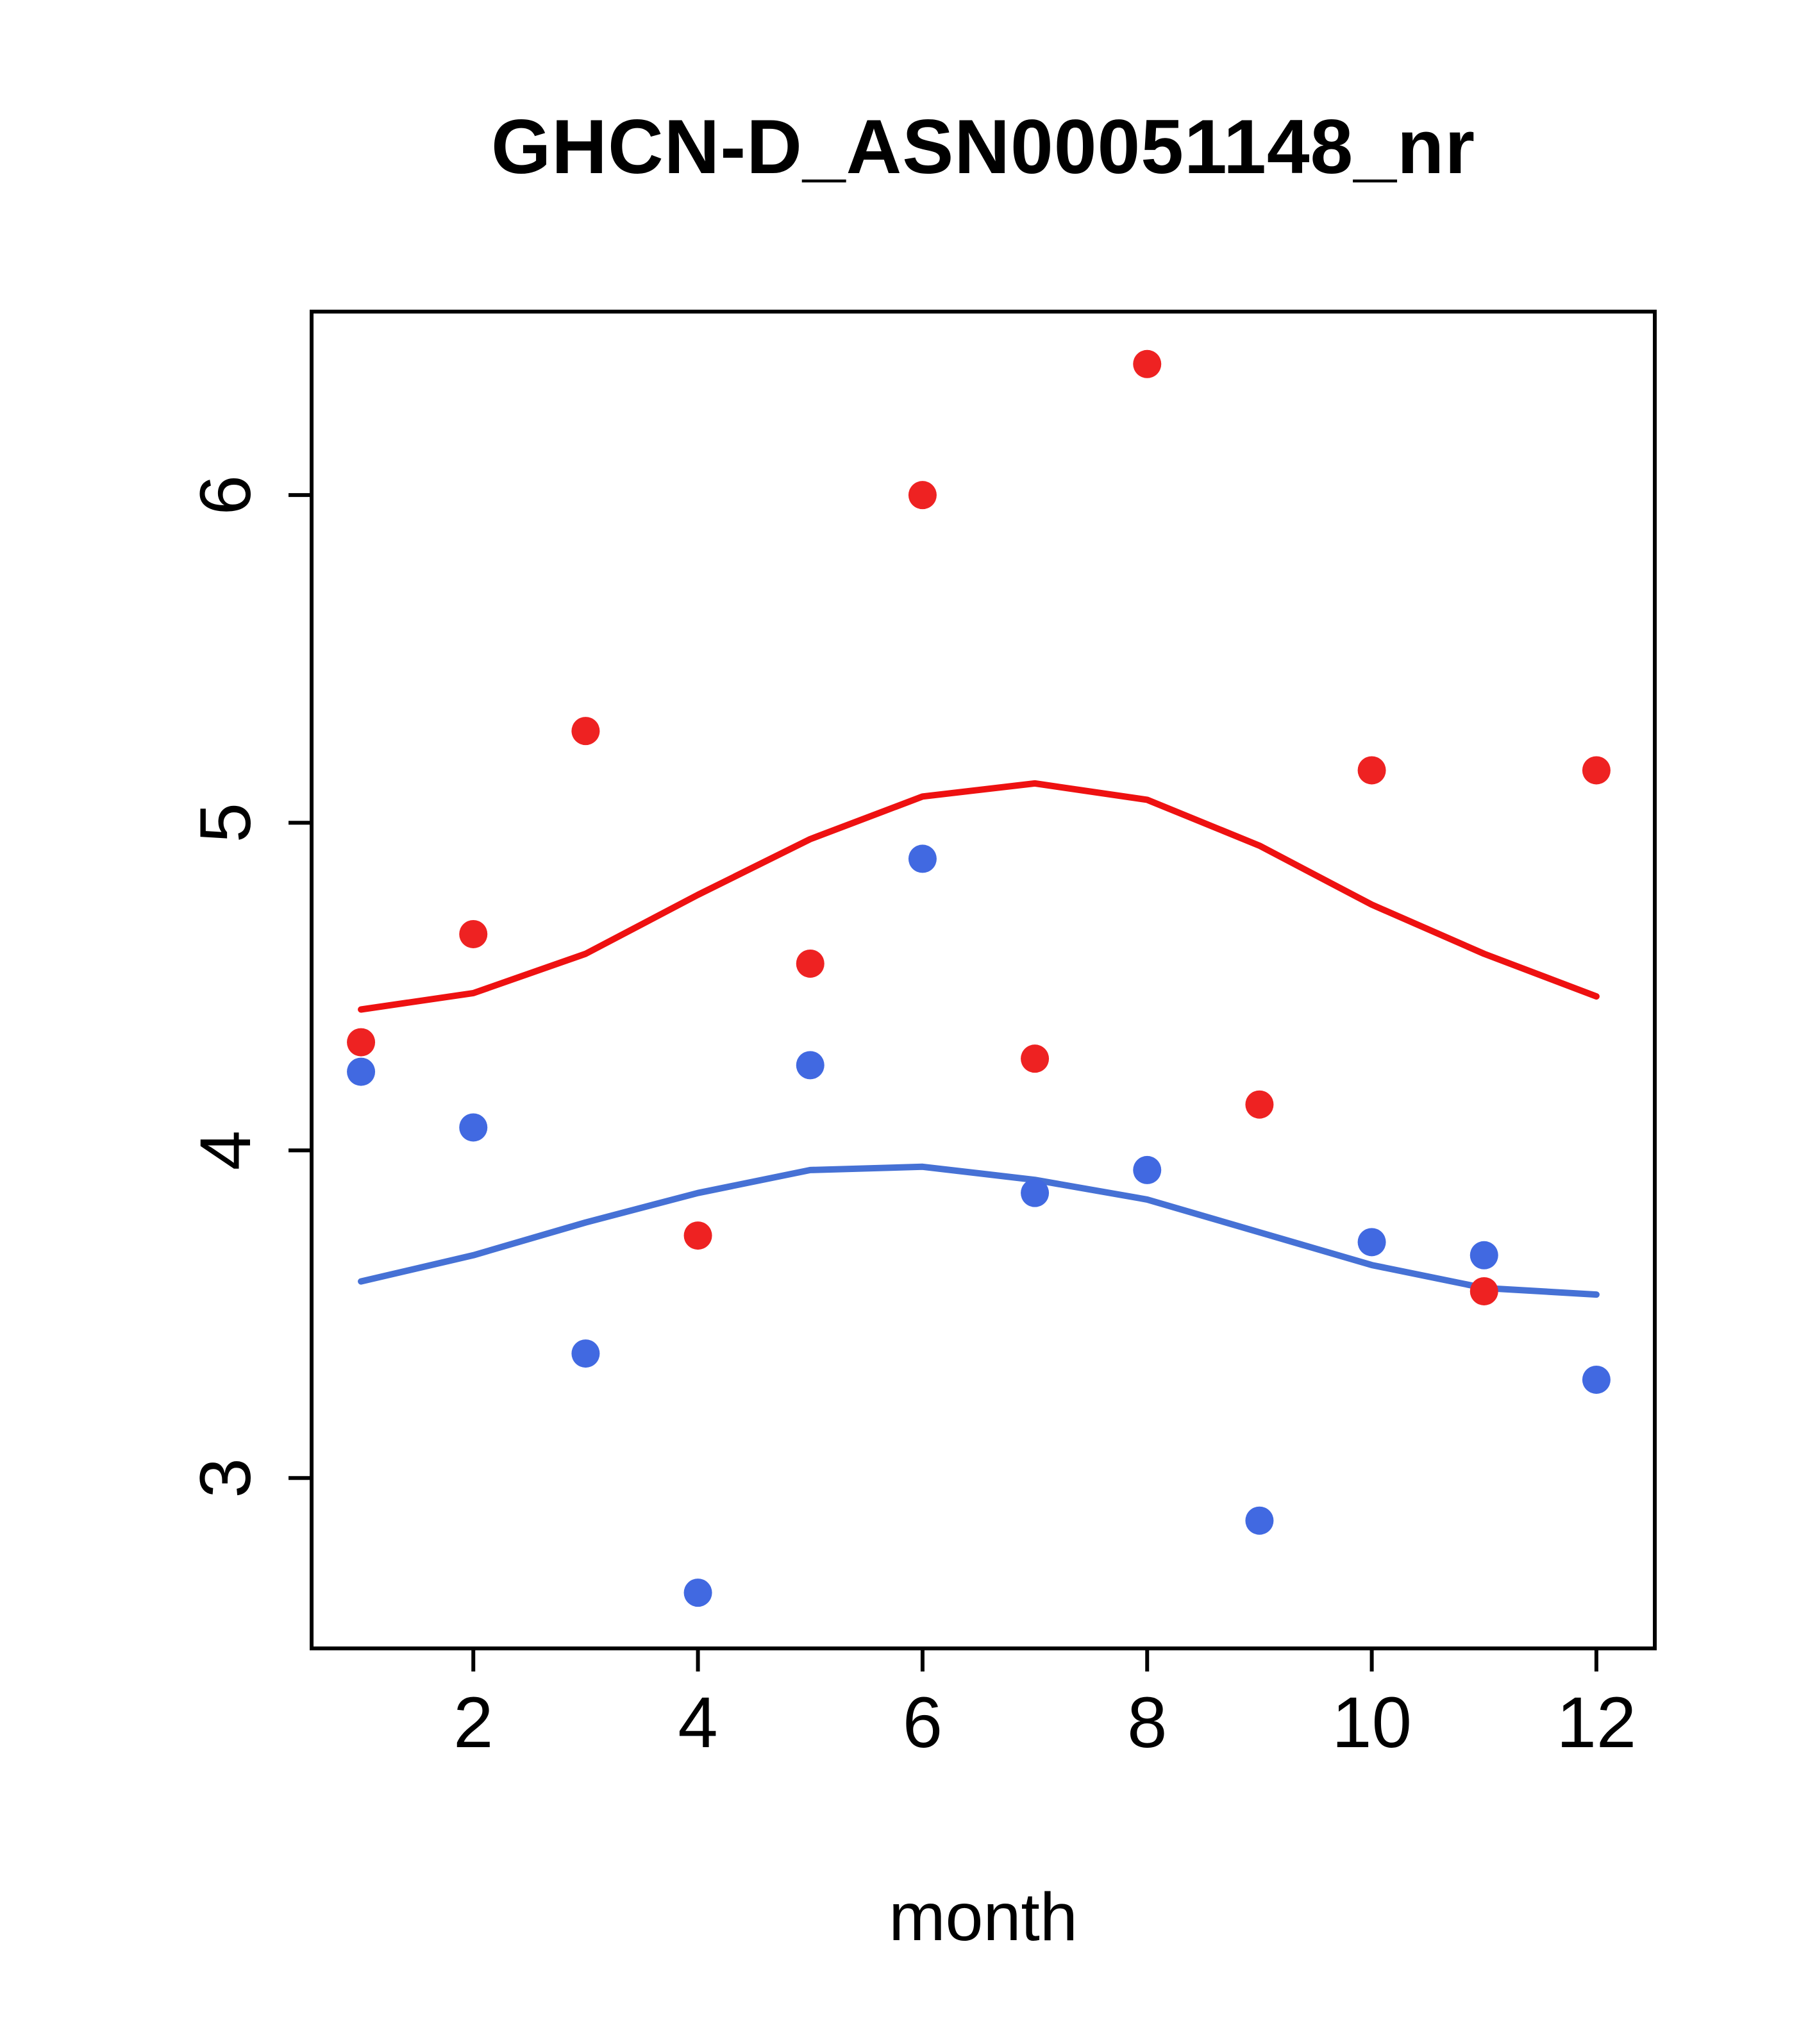  I want to click on x-tick-label: 6, so click(922, 1722).